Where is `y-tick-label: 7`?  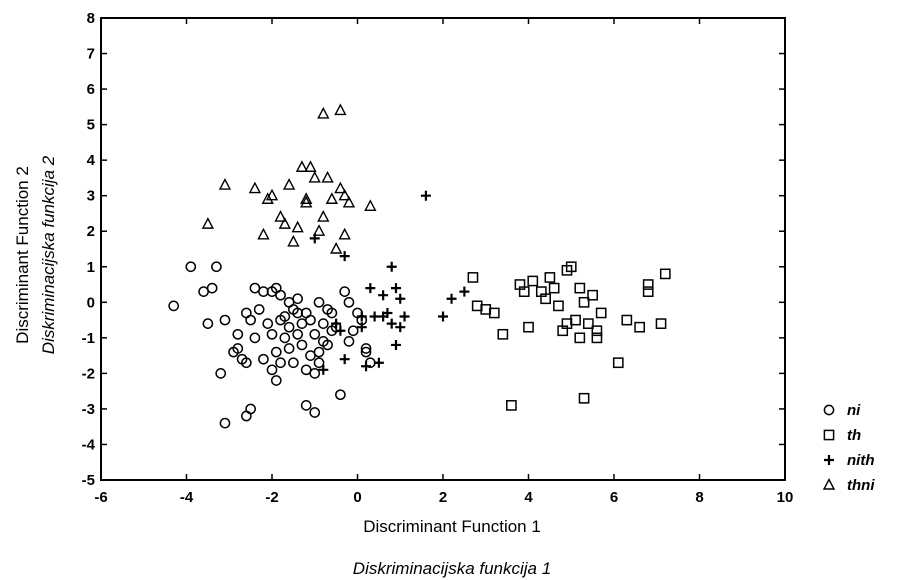
y-tick-label: 7 is located at coordinates (91, 54).